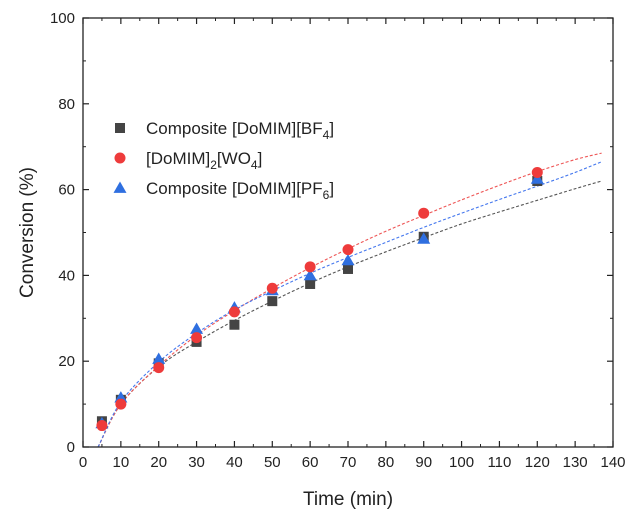  Describe the element at coordinates (461, 462) in the screenshot. I see `x-tick-label: 100` at that location.